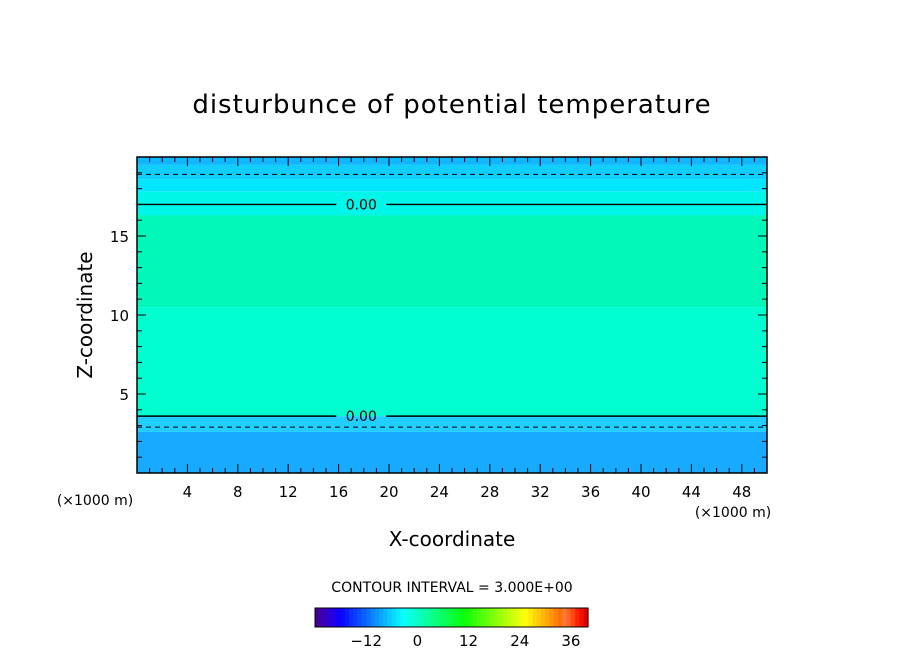  I want to click on contour-interval-label: CONTOUR INTERVAL = 3.000E+00, so click(451, 588).